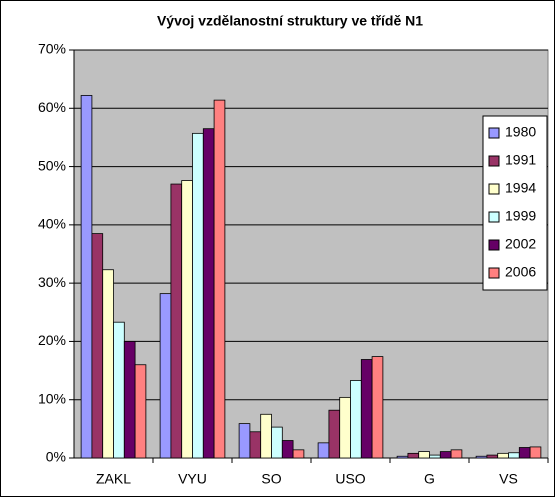 Image resolution: width=555 pixels, height=502 pixels. I want to click on y-tick-label: 50%, so click(52, 165).